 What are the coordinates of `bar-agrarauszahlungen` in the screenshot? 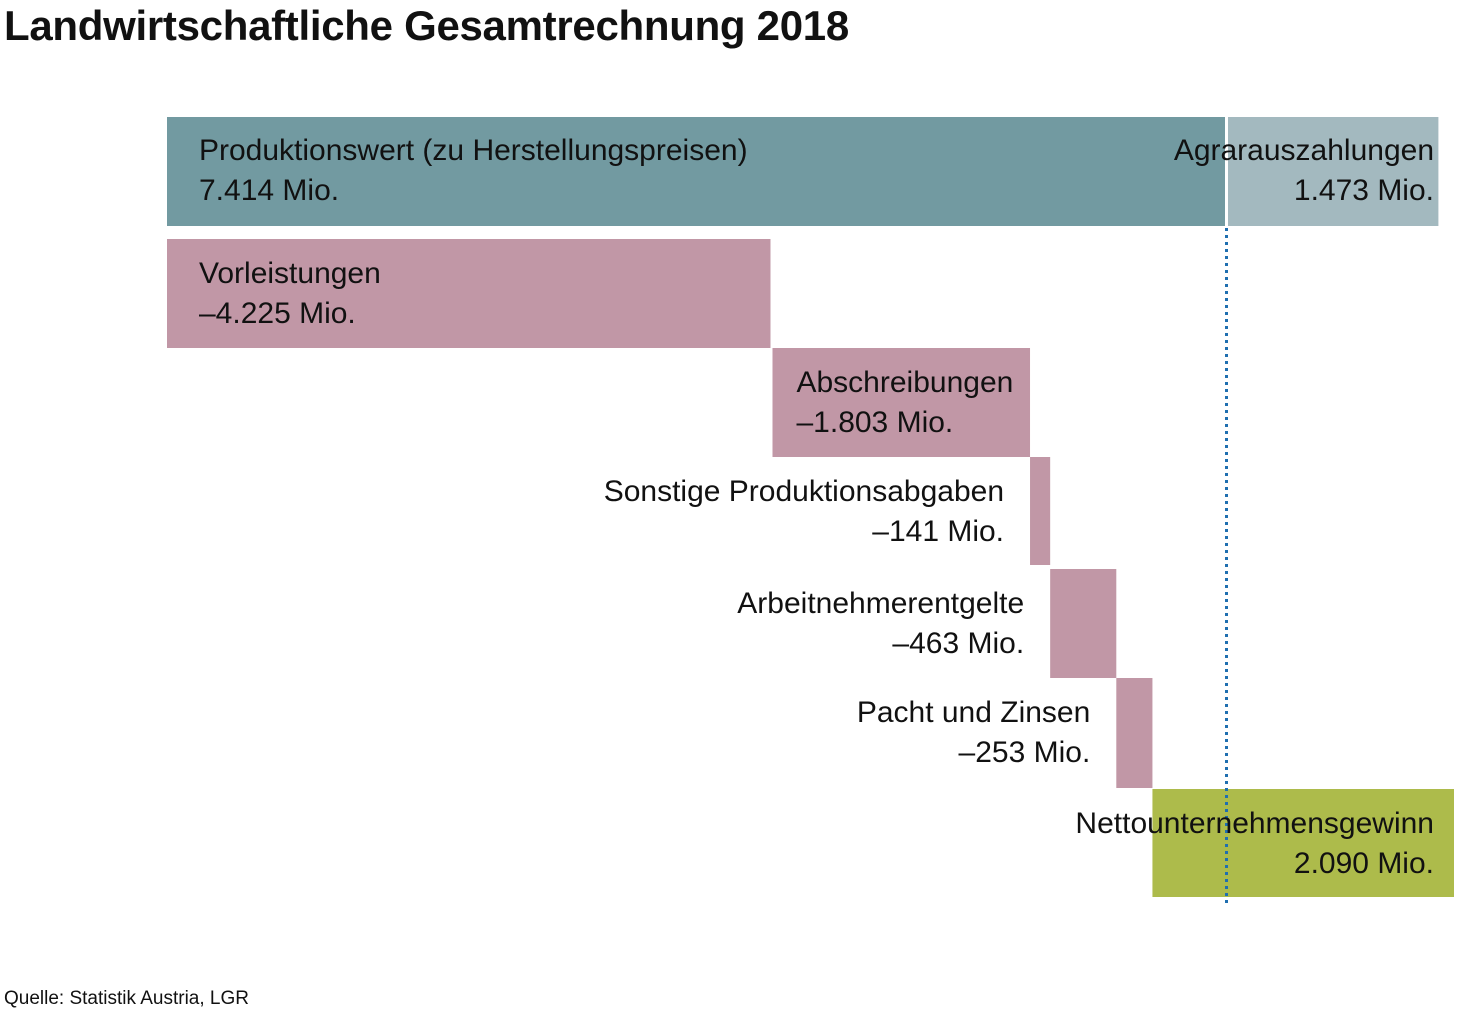 It's located at (1333, 171).